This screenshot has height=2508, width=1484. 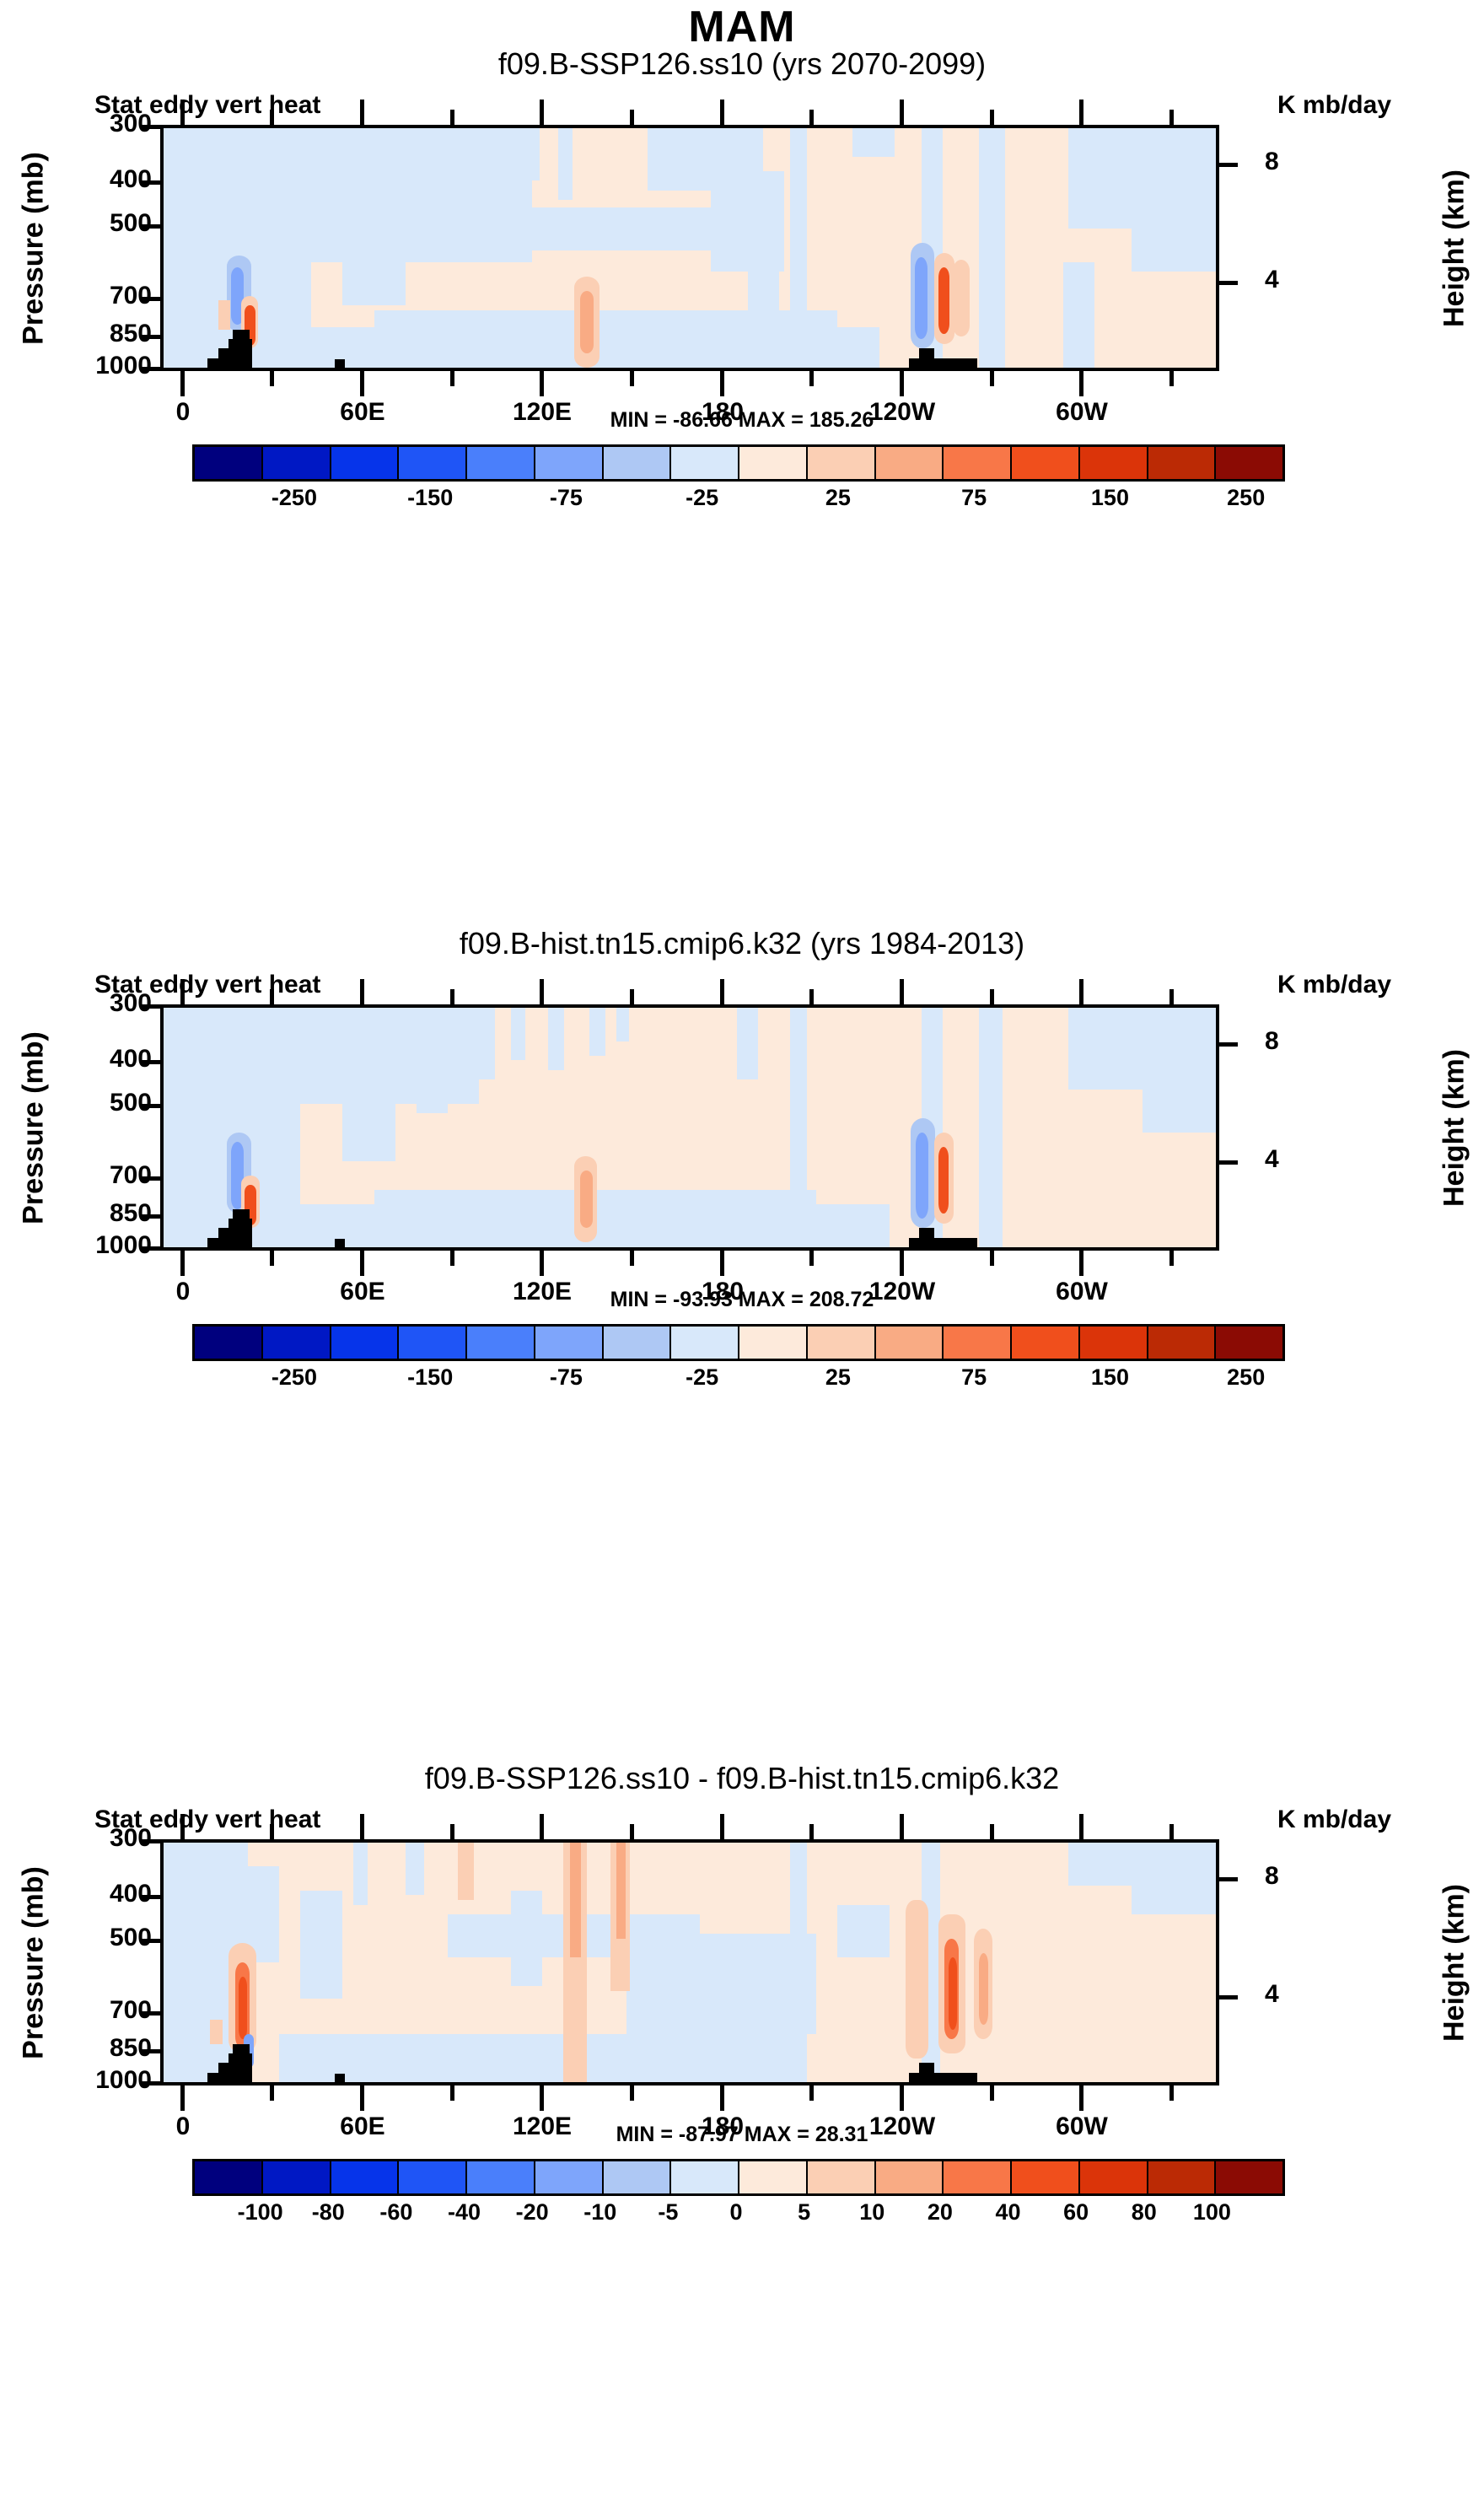 I want to click on panel-2-variable-label: Stat eddy vert heat, so click(x=207, y=984).